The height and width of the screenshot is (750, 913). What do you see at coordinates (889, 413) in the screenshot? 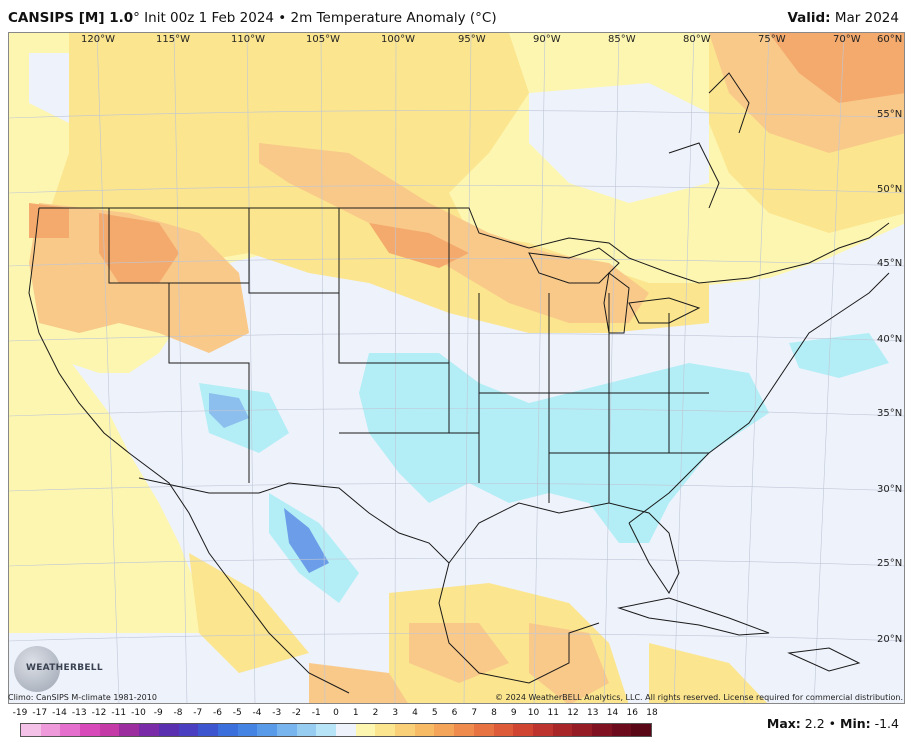
I see `lat-label: 35°N` at bounding box center [889, 413].